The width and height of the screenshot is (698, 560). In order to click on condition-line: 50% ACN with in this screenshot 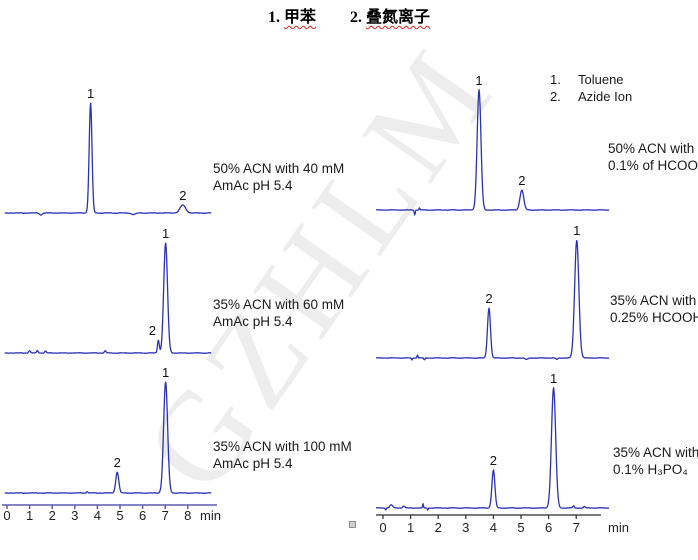, I will do `click(651, 148)`.